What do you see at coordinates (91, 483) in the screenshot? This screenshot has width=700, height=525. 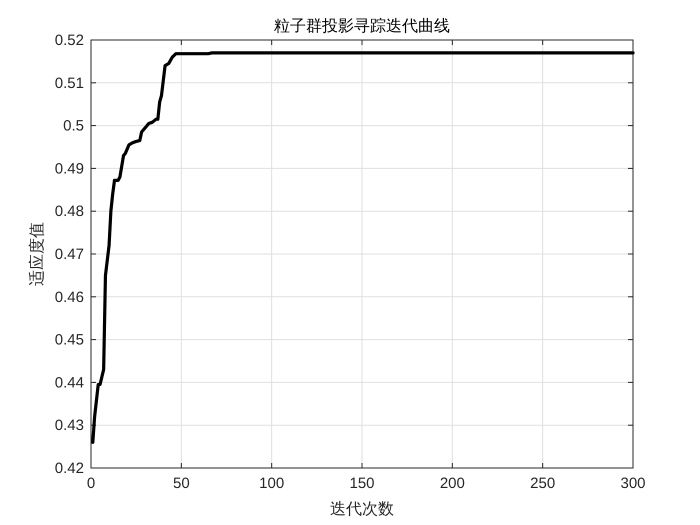 I see `x-tick-label: 0` at bounding box center [91, 483].